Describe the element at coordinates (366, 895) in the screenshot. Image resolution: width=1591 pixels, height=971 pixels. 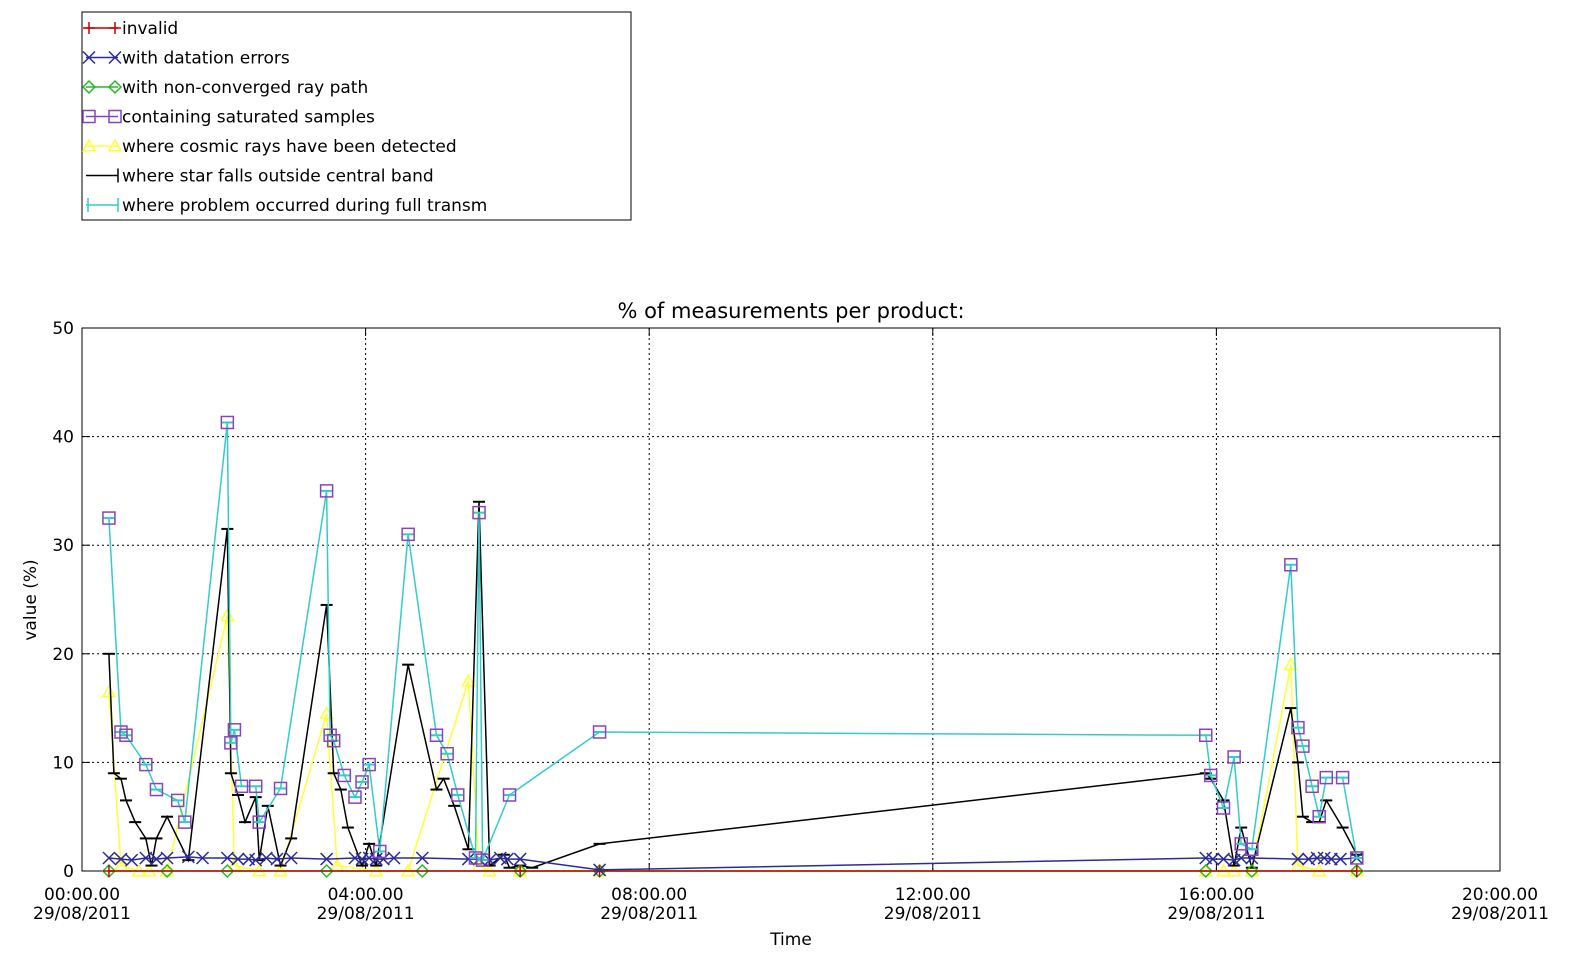
I see `x-tick-label-time: 04:00.00` at that location.